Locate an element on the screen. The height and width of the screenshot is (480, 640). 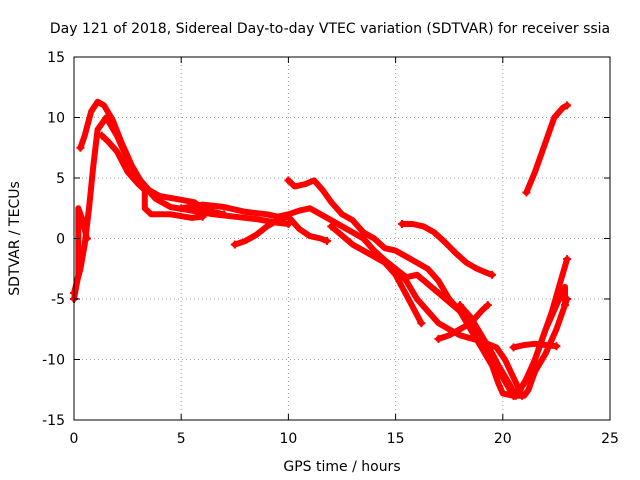
x-tick-label: 25 is located at coordinates (610, 439).